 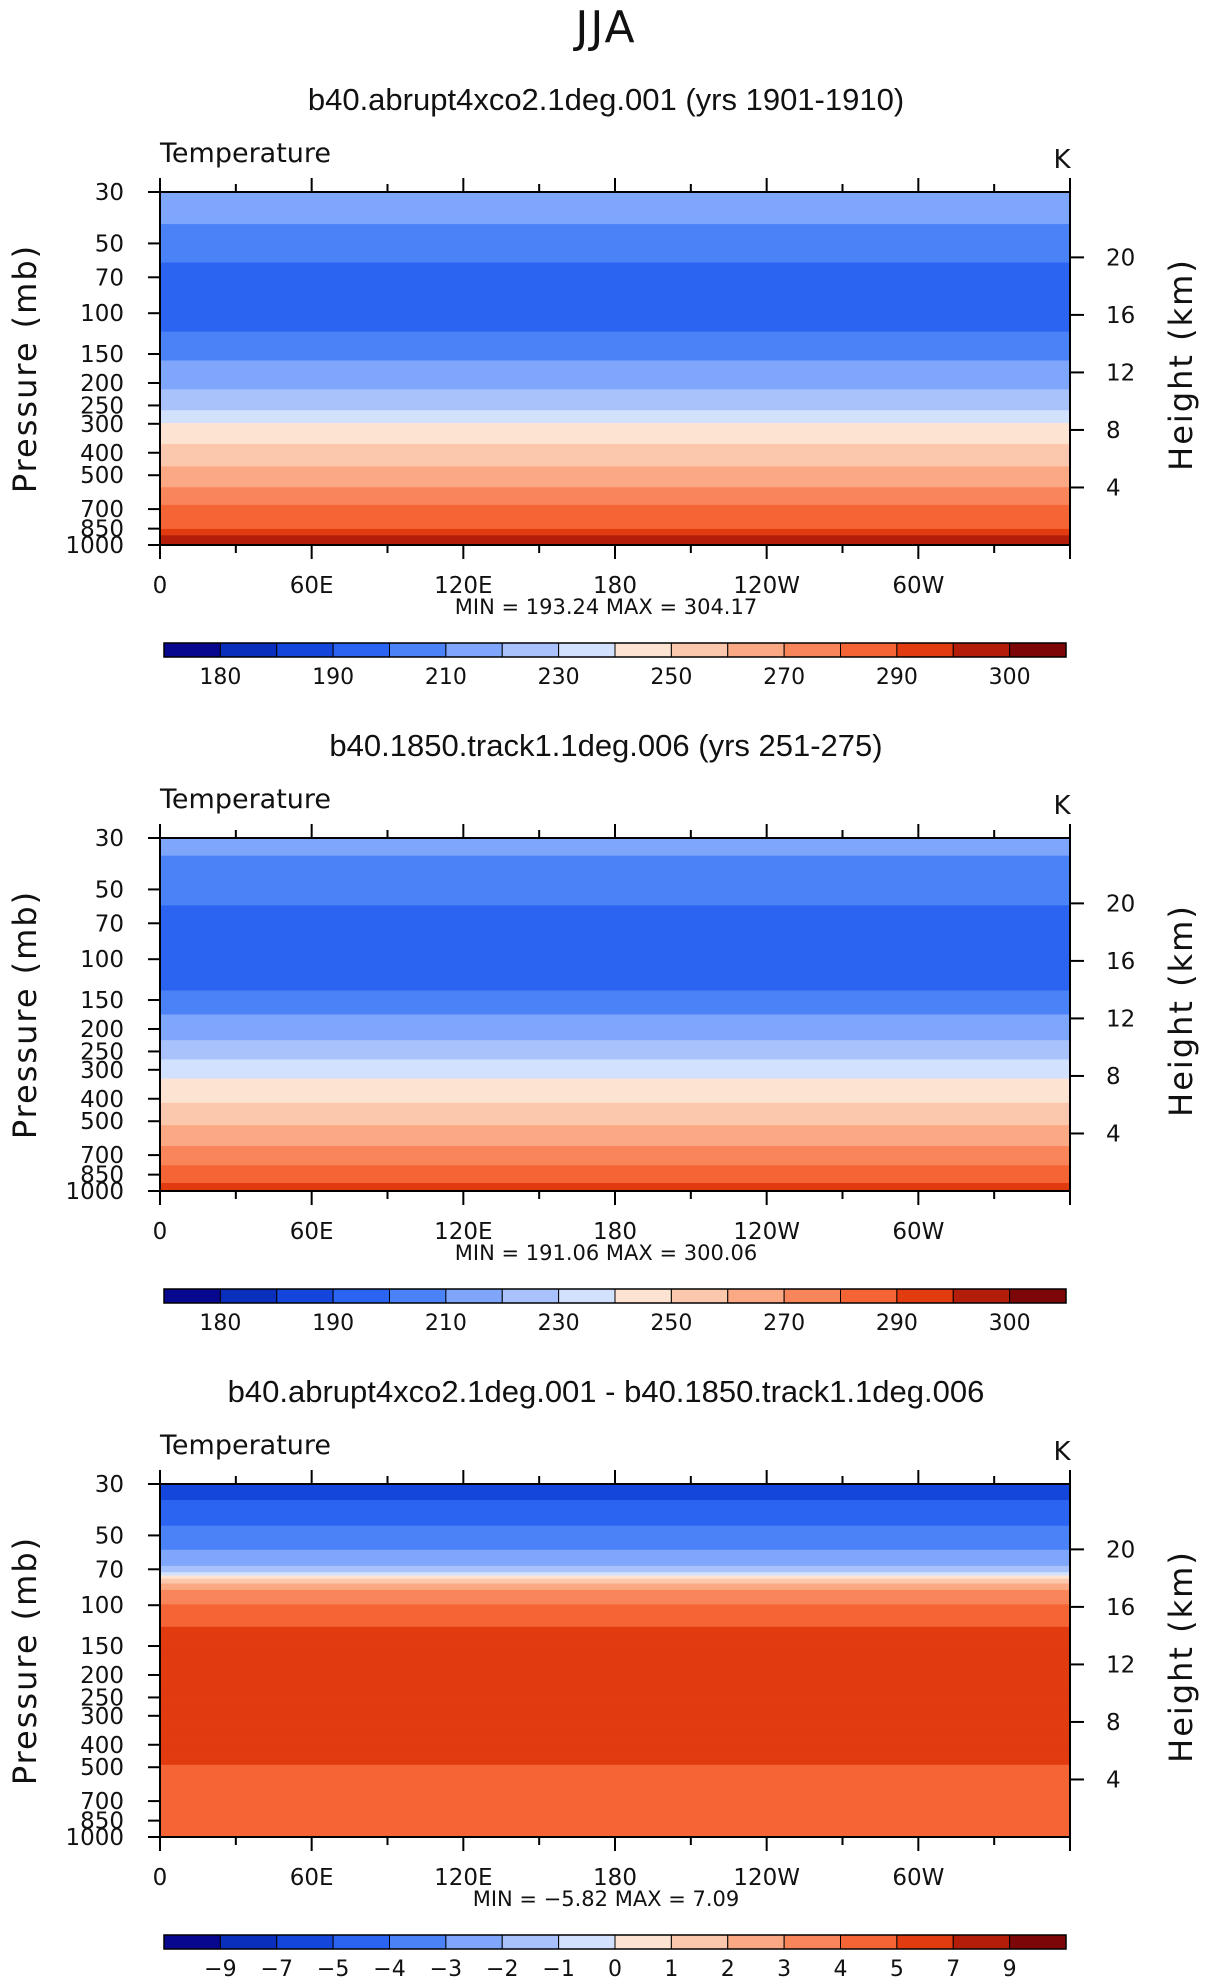 What do you see at coordinates (559, 677) in the screenshot?
I see `colorbar-label: 230` at bounding box center [559, 677].